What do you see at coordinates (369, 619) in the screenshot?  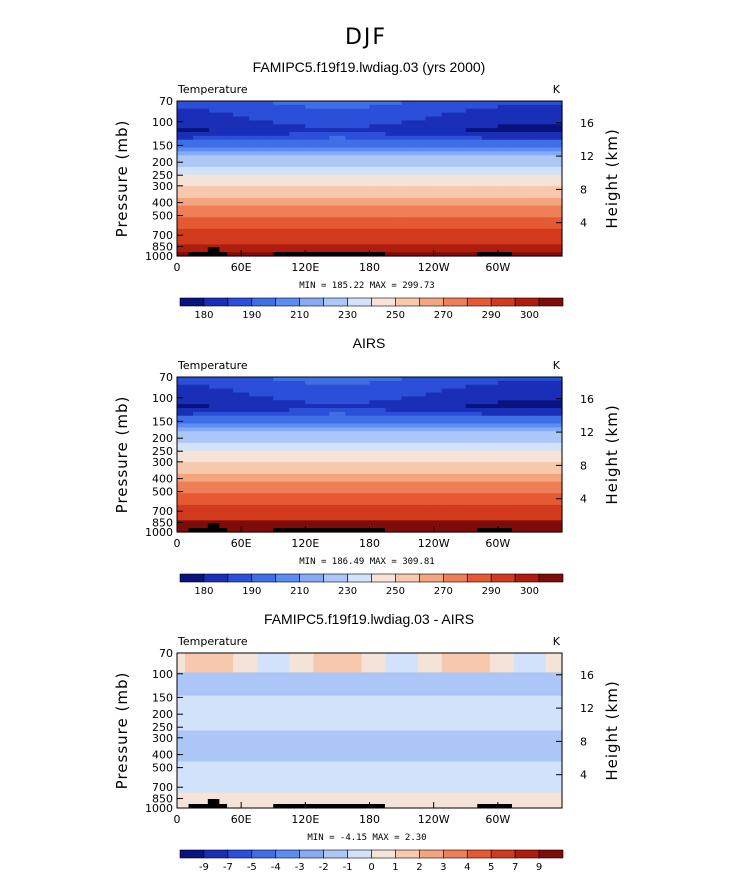 I see `panel-title: FAMIPC5.f19f19.lwdiag.03 - AIRS` at bounding box center [369, 619].